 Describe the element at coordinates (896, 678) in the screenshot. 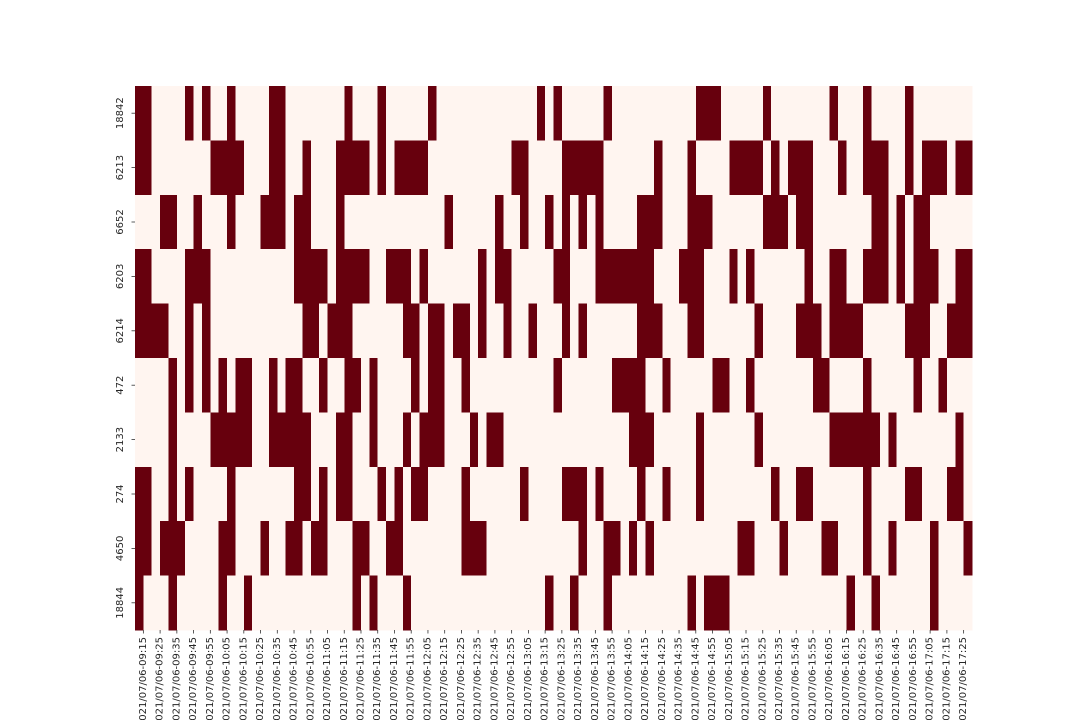

I see `x-tick-label: 2021/07/06-16:45` at that location.